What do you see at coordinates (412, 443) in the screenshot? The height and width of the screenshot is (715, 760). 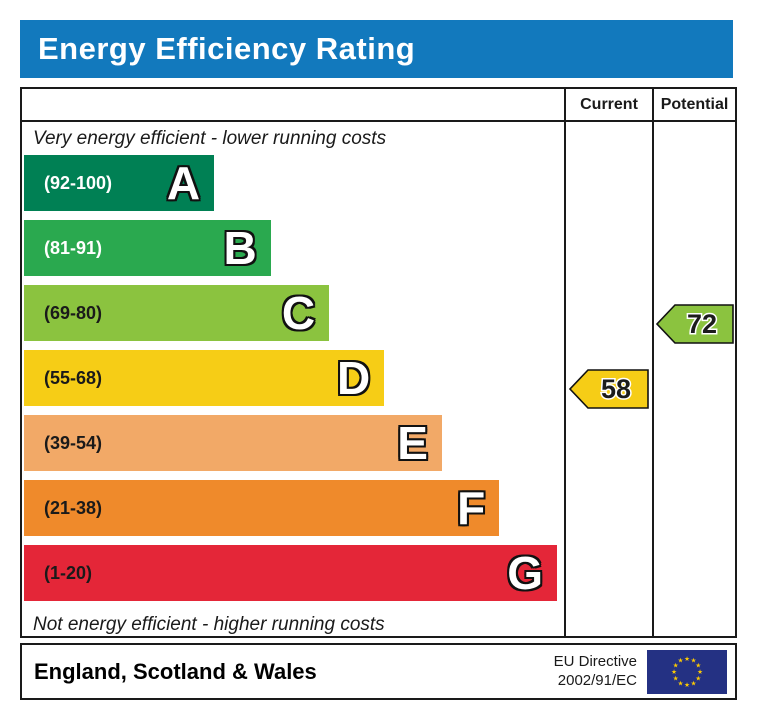 I see `band-e-letter: E` at bounding box center [412, 443].